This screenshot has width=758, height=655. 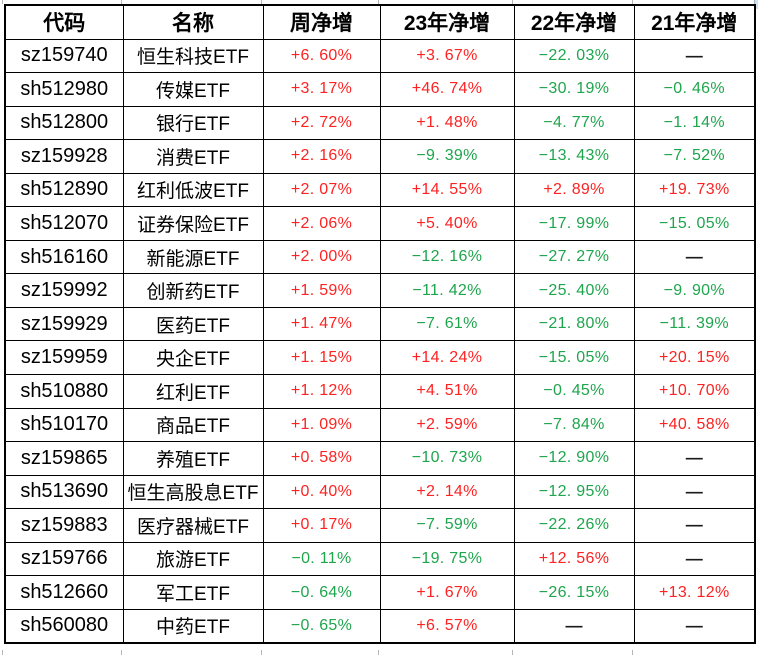 What do you see at coordinates (447, 290) in the screenshot?
I see `cell-y23: −11. 42%` at bounding box center [447, 290].